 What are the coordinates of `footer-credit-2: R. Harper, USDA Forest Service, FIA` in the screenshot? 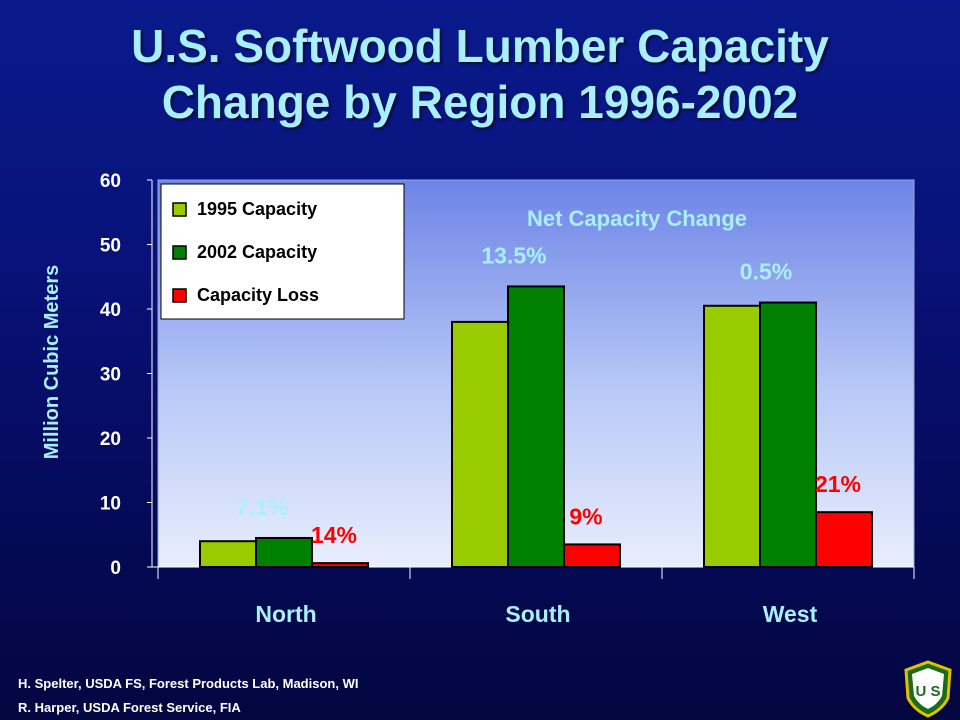 It's located at (129, 707).